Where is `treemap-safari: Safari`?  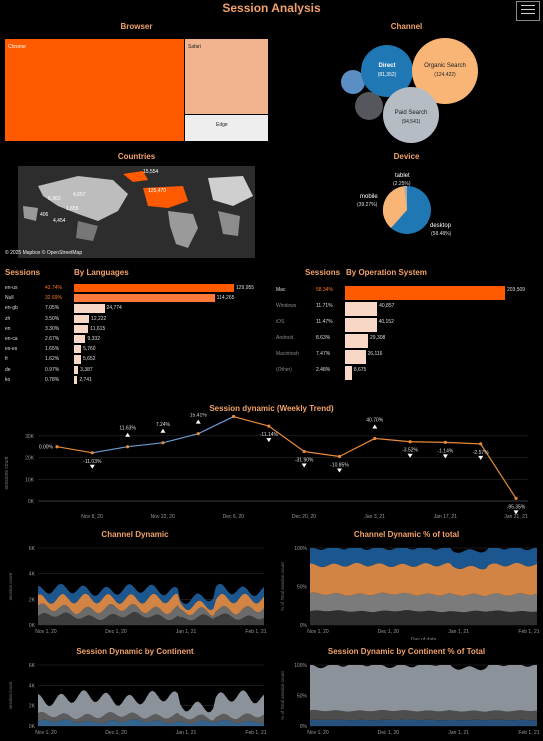
treemap-safari: Safari is located at coordinates (226, 76).